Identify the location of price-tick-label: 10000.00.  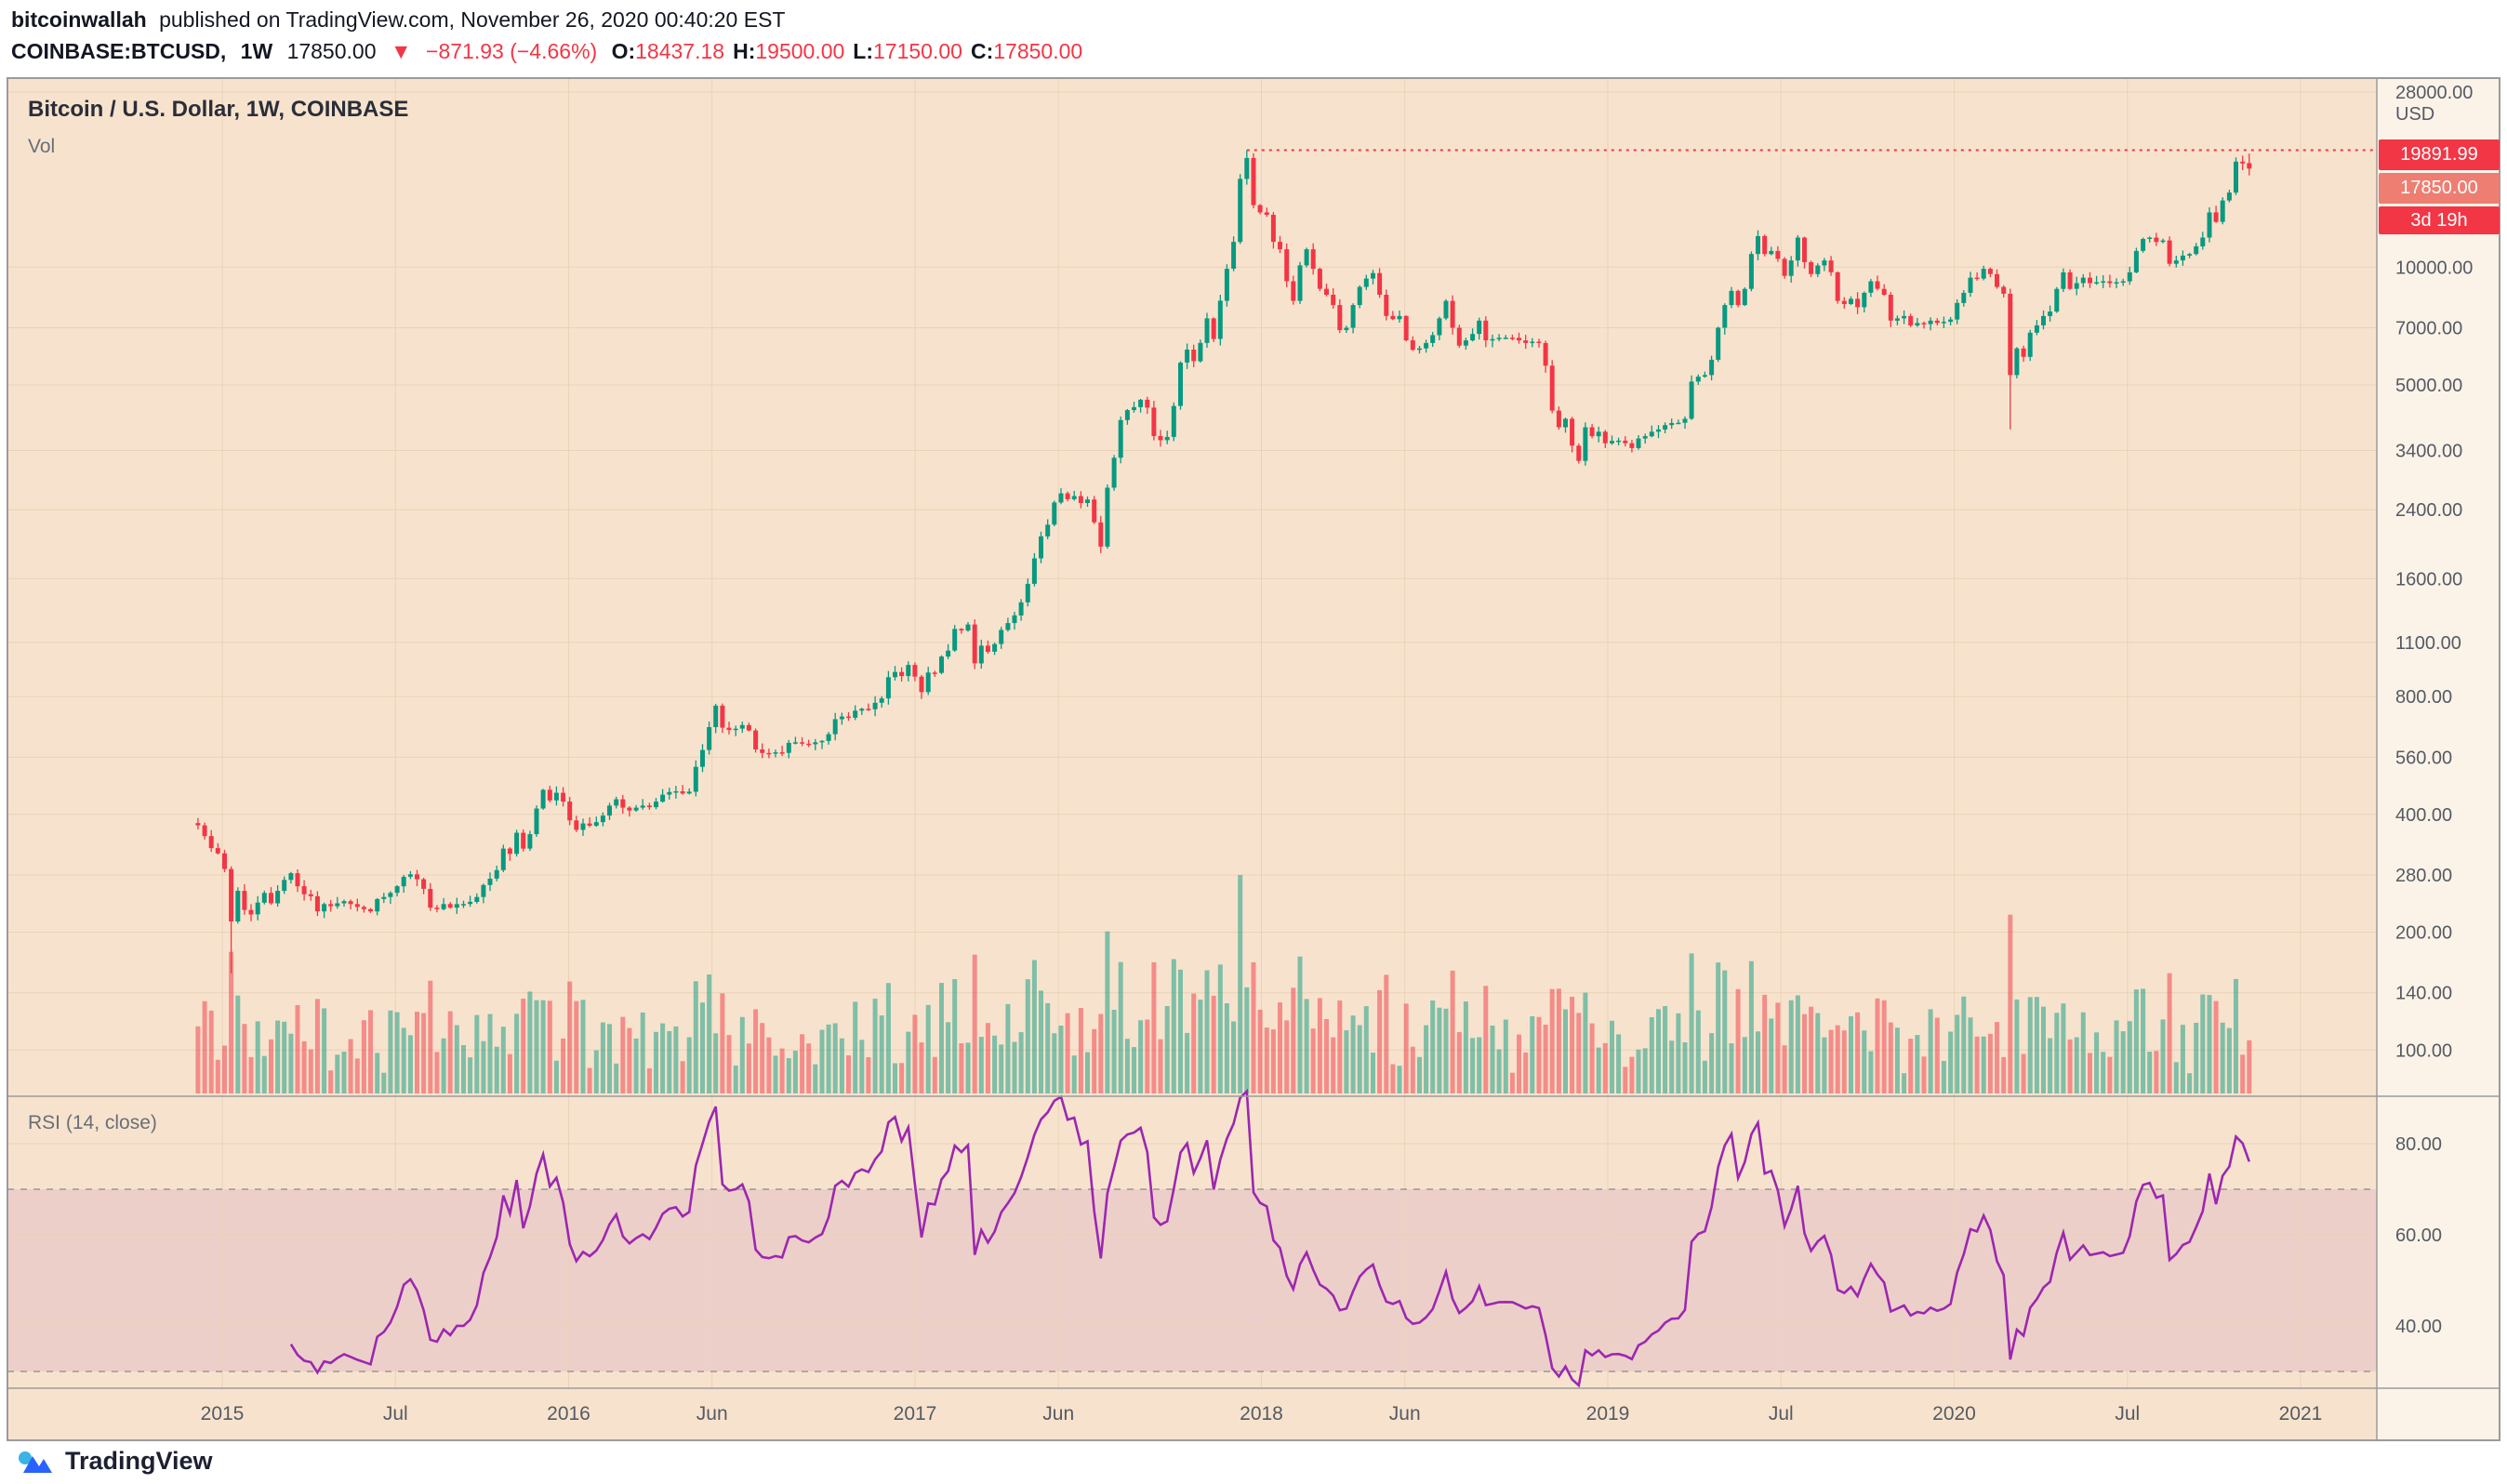
(2434, 268).